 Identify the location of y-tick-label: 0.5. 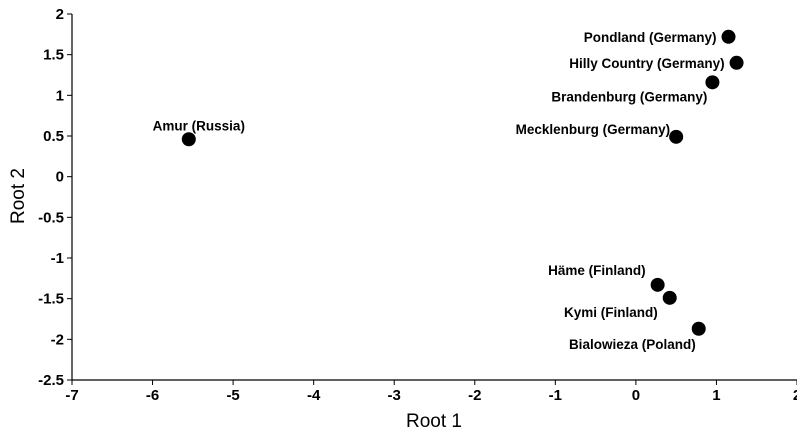
(53, 136).